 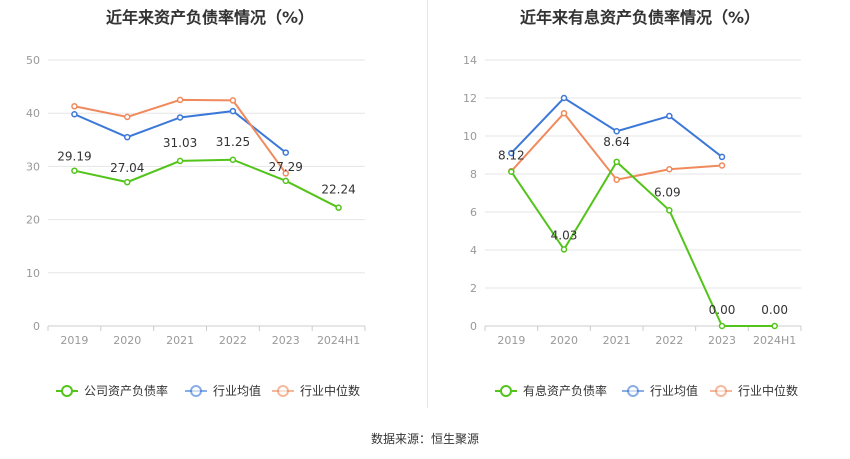 I want to click on y-tick-label: 6, so click(x=473, y=212).